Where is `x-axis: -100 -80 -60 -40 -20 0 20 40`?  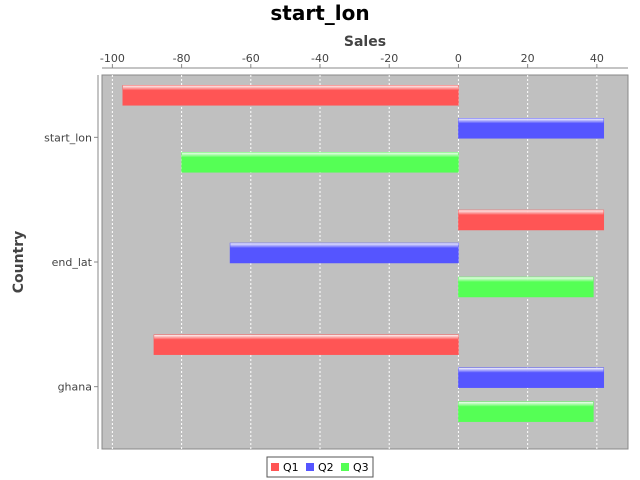 x-axis: -100 -80 -60 -40 -20 0 20 40 is located at coordinates (364, 60).